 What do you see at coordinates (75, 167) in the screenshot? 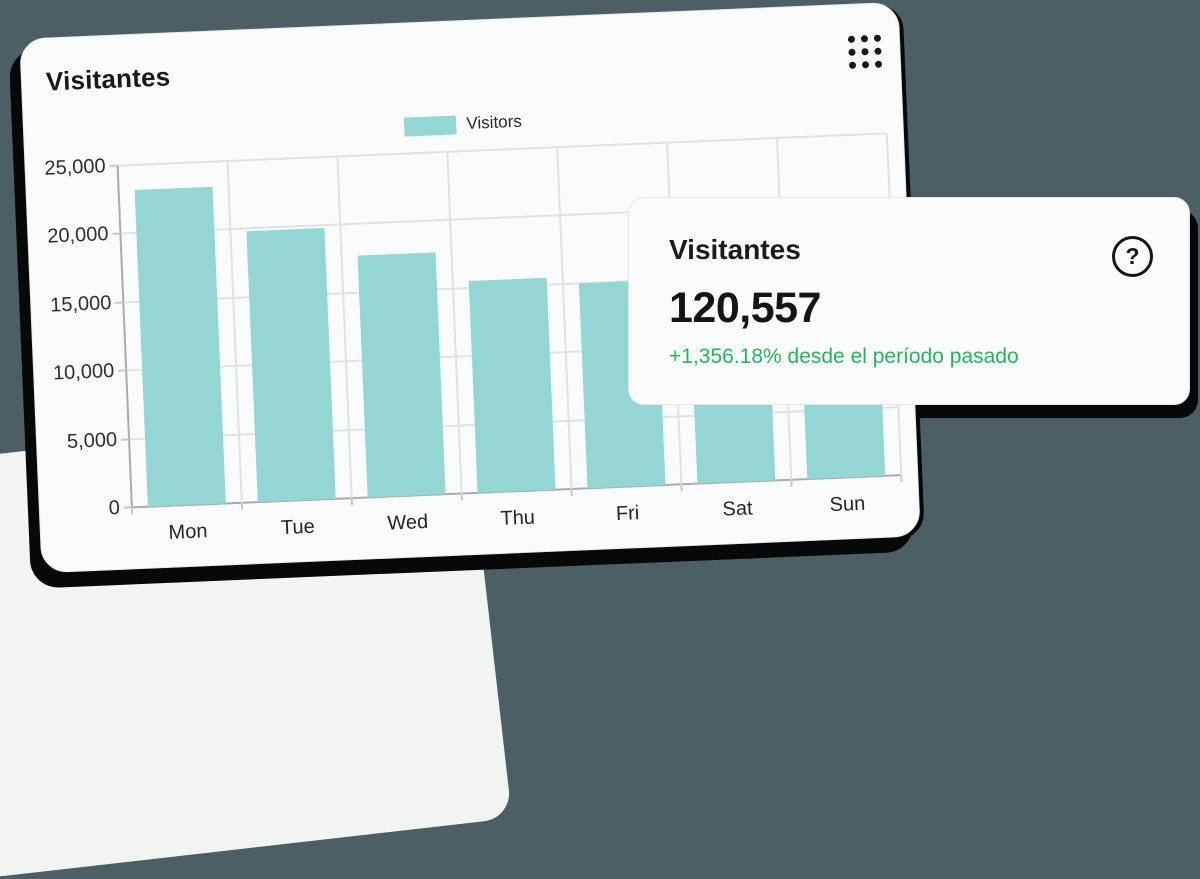
I see `y-tick-label-25000: 25,000` at bounding box center [75, 167].